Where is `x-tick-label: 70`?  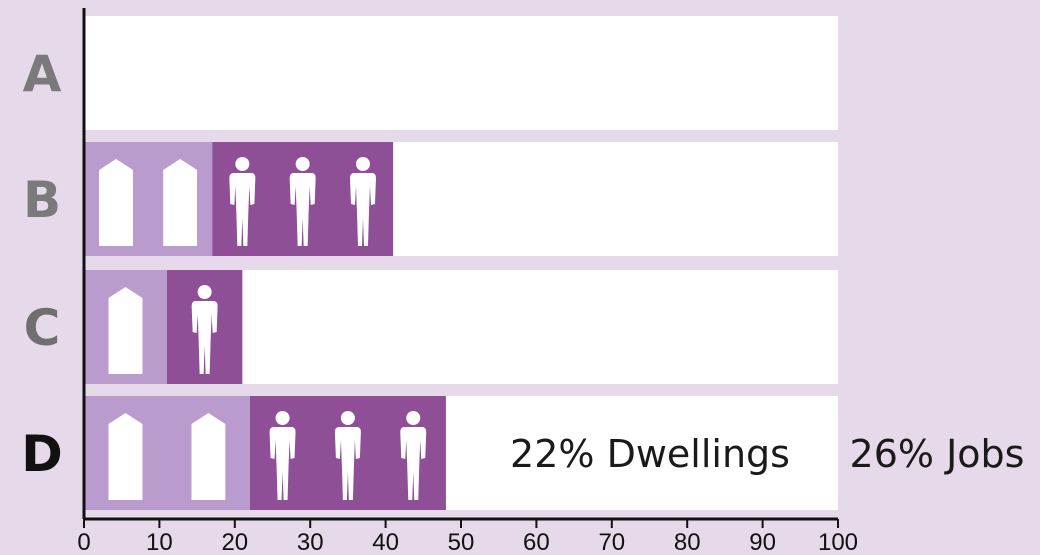
x-tick-label: 70 is located at coordinates (611, 542).